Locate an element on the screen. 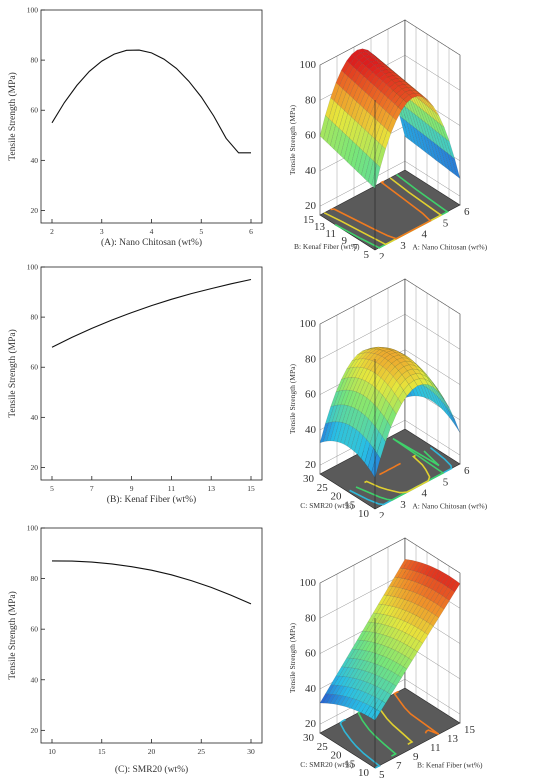  y-tick-label: 80 is located at coordinates (35, 578).